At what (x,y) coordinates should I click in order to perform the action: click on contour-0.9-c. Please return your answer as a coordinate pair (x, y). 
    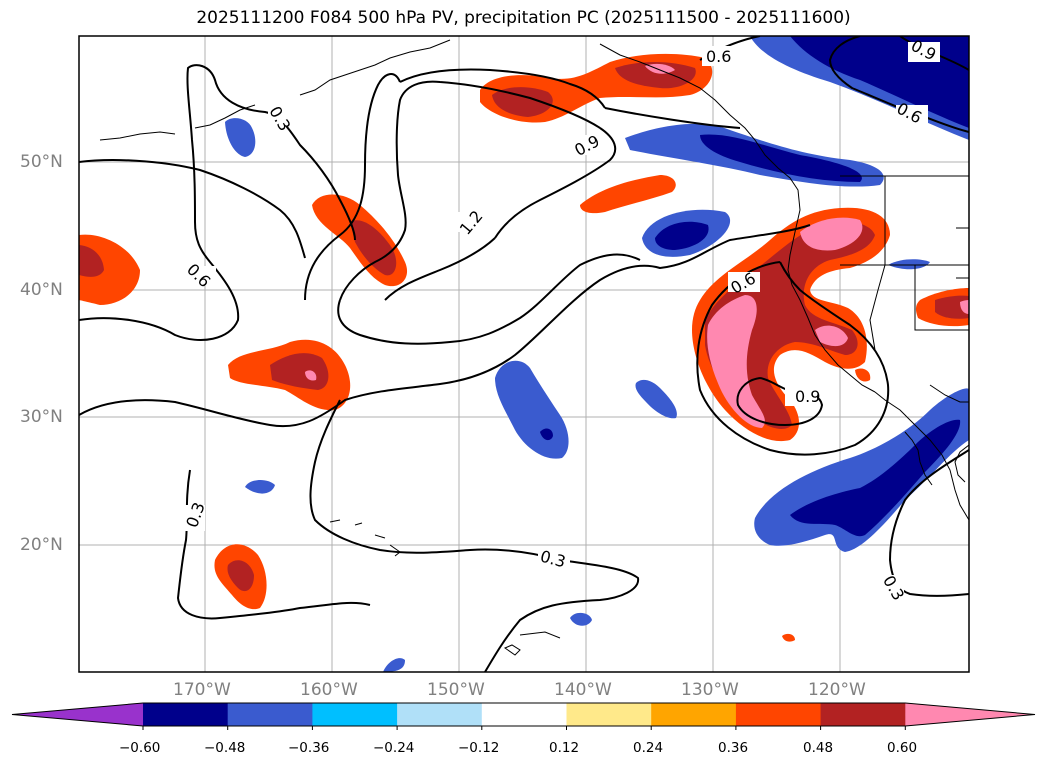
    Looking at the image, I should click on (672, 118).